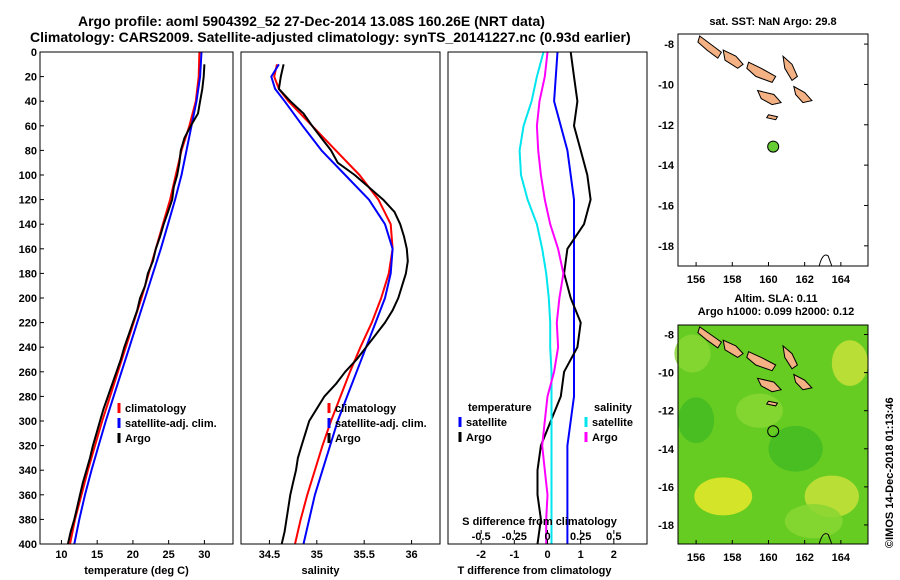 The height and width of the screenshot is (580, 900). I want to click on temperature-legend-0-label: climatology, so click(156, 409).